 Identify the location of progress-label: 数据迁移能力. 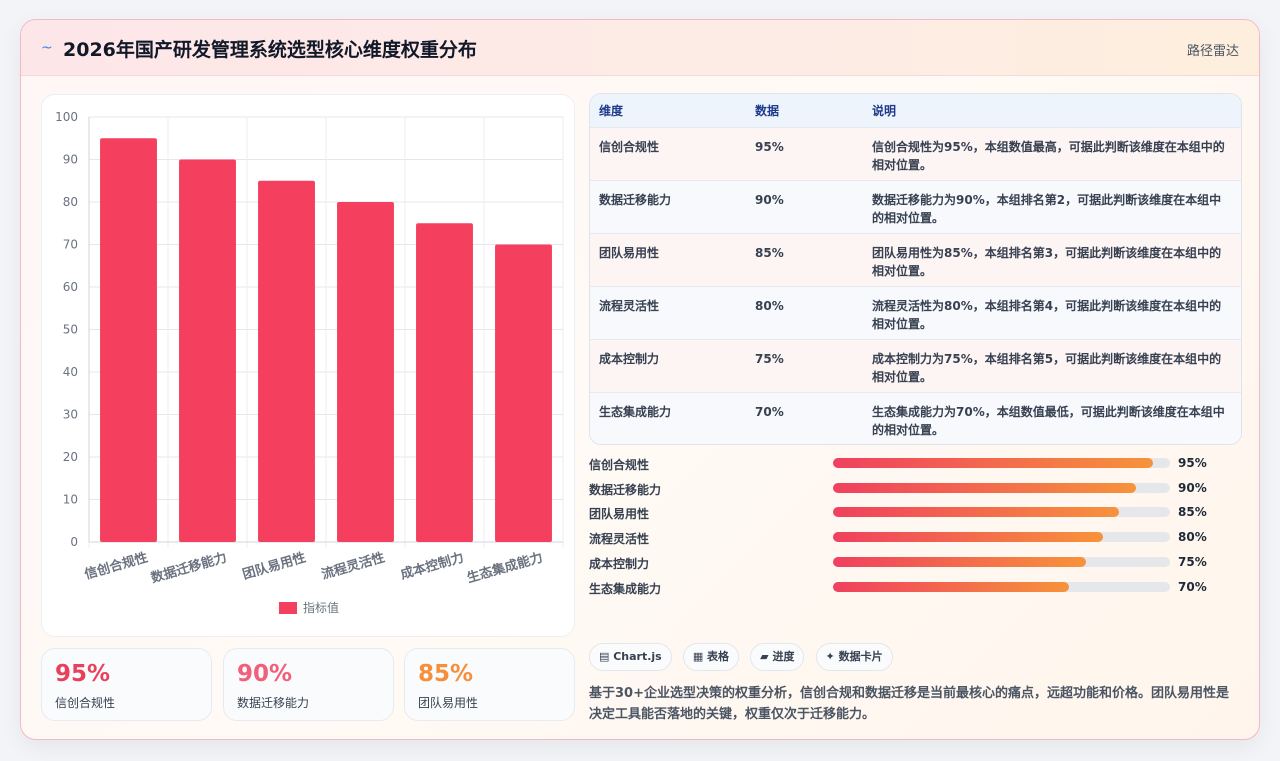
(625, 490).